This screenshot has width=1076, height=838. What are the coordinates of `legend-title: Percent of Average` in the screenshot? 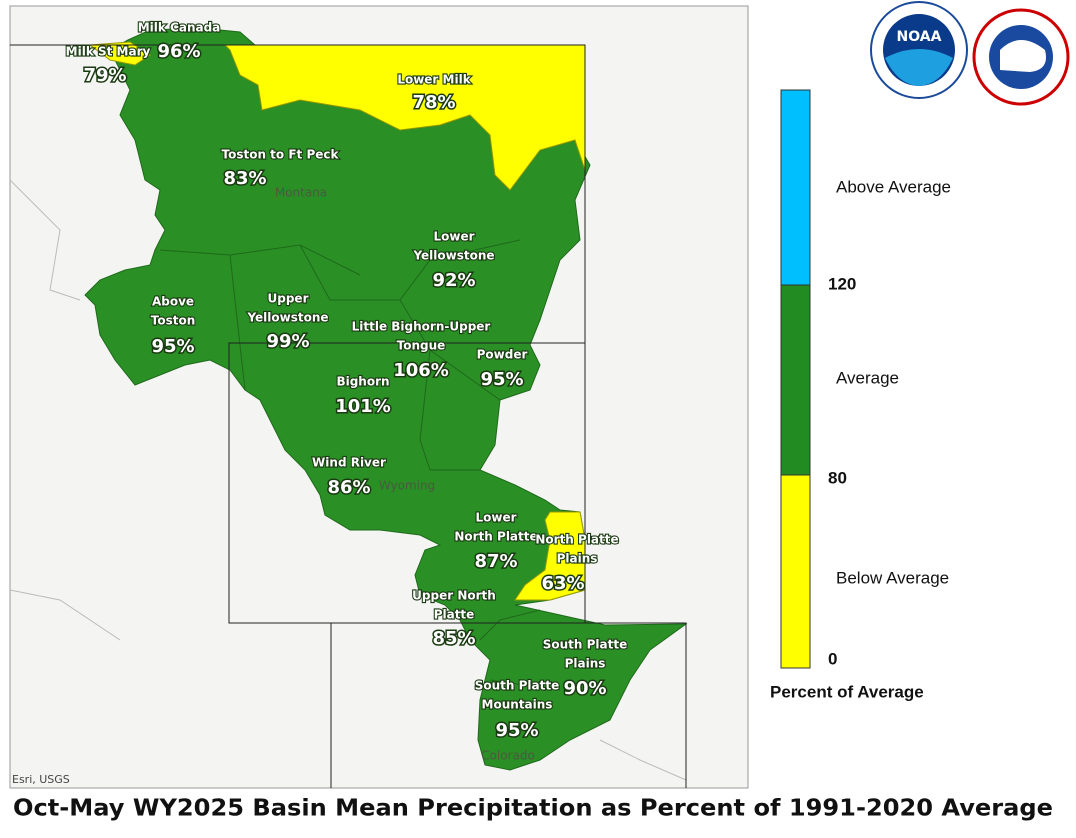 It's located at (847, 691).